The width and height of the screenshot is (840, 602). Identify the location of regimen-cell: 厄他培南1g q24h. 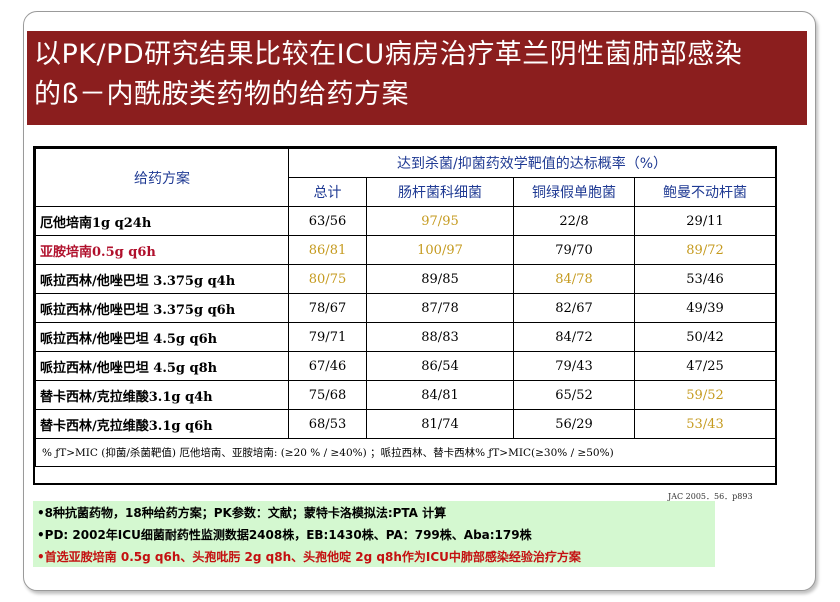
(162, 221).